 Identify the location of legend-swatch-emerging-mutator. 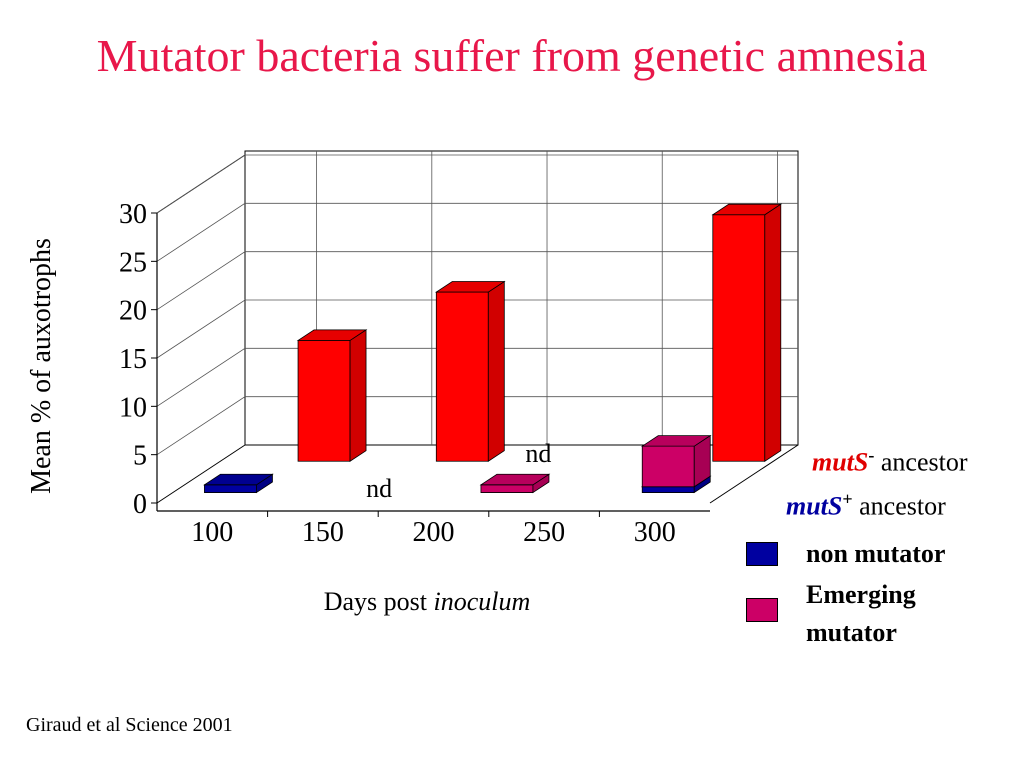
(762, 610).